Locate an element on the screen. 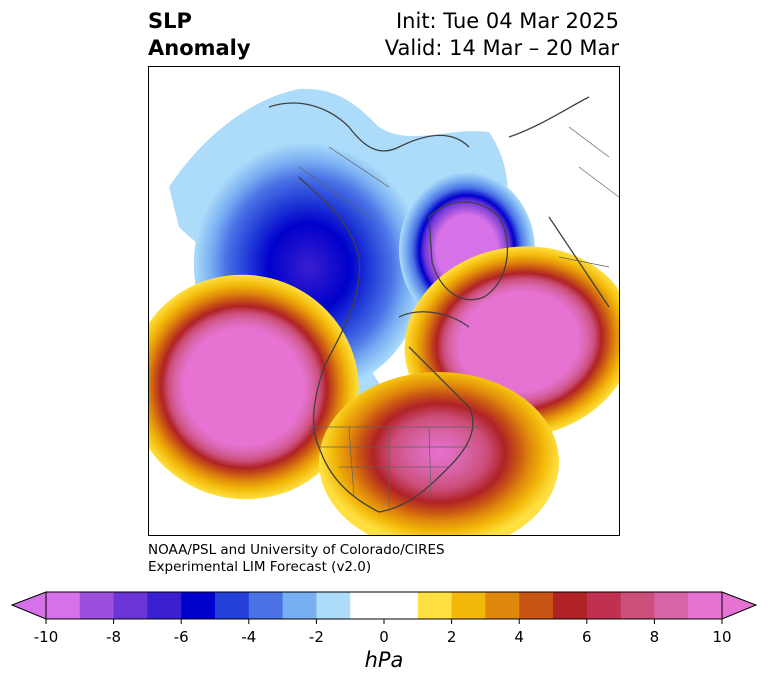 The width and height of the screenshot is (768, 686). colorbar-tick-label: -4 is located at coordinates (249, 637).